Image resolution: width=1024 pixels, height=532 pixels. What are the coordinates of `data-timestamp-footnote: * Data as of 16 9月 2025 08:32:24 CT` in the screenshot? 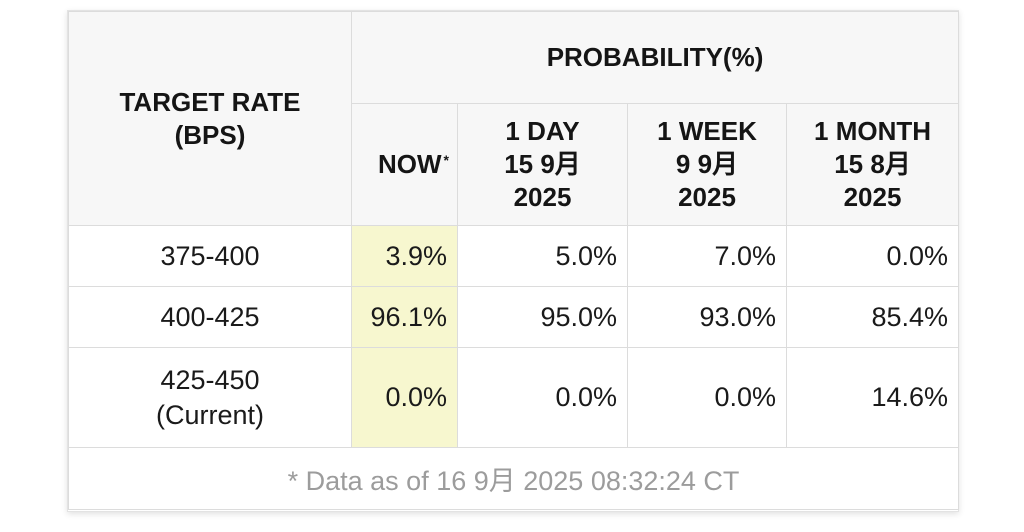 It's located at (513, 478).